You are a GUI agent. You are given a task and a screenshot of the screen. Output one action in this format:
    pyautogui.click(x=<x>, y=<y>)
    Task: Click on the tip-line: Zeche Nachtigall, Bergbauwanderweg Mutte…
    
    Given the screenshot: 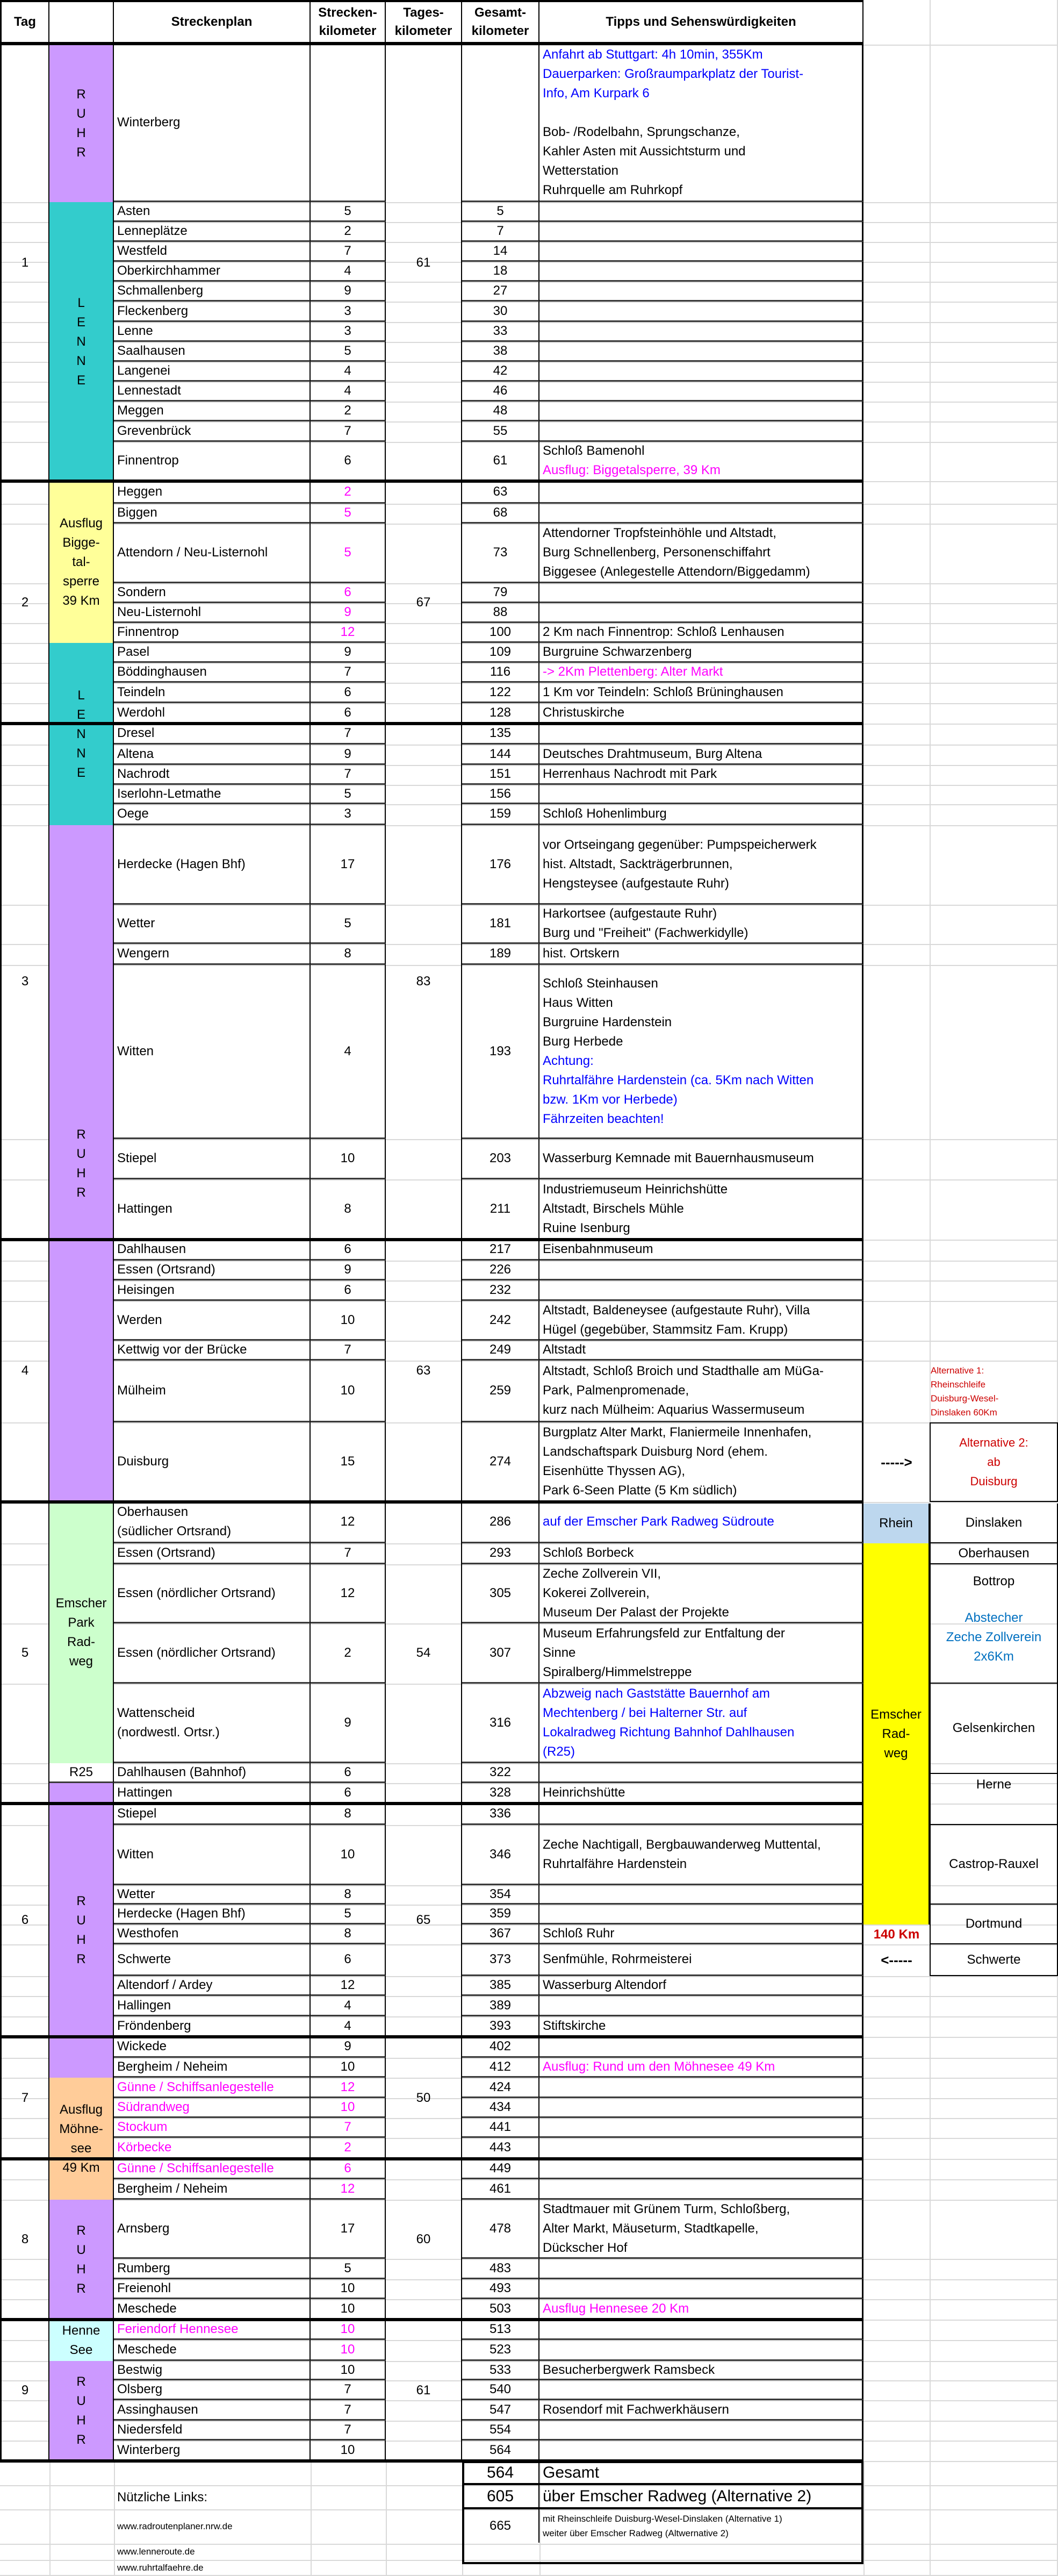 What is the action you would take?
    pyautogui.click(x=682, y=1844)
    